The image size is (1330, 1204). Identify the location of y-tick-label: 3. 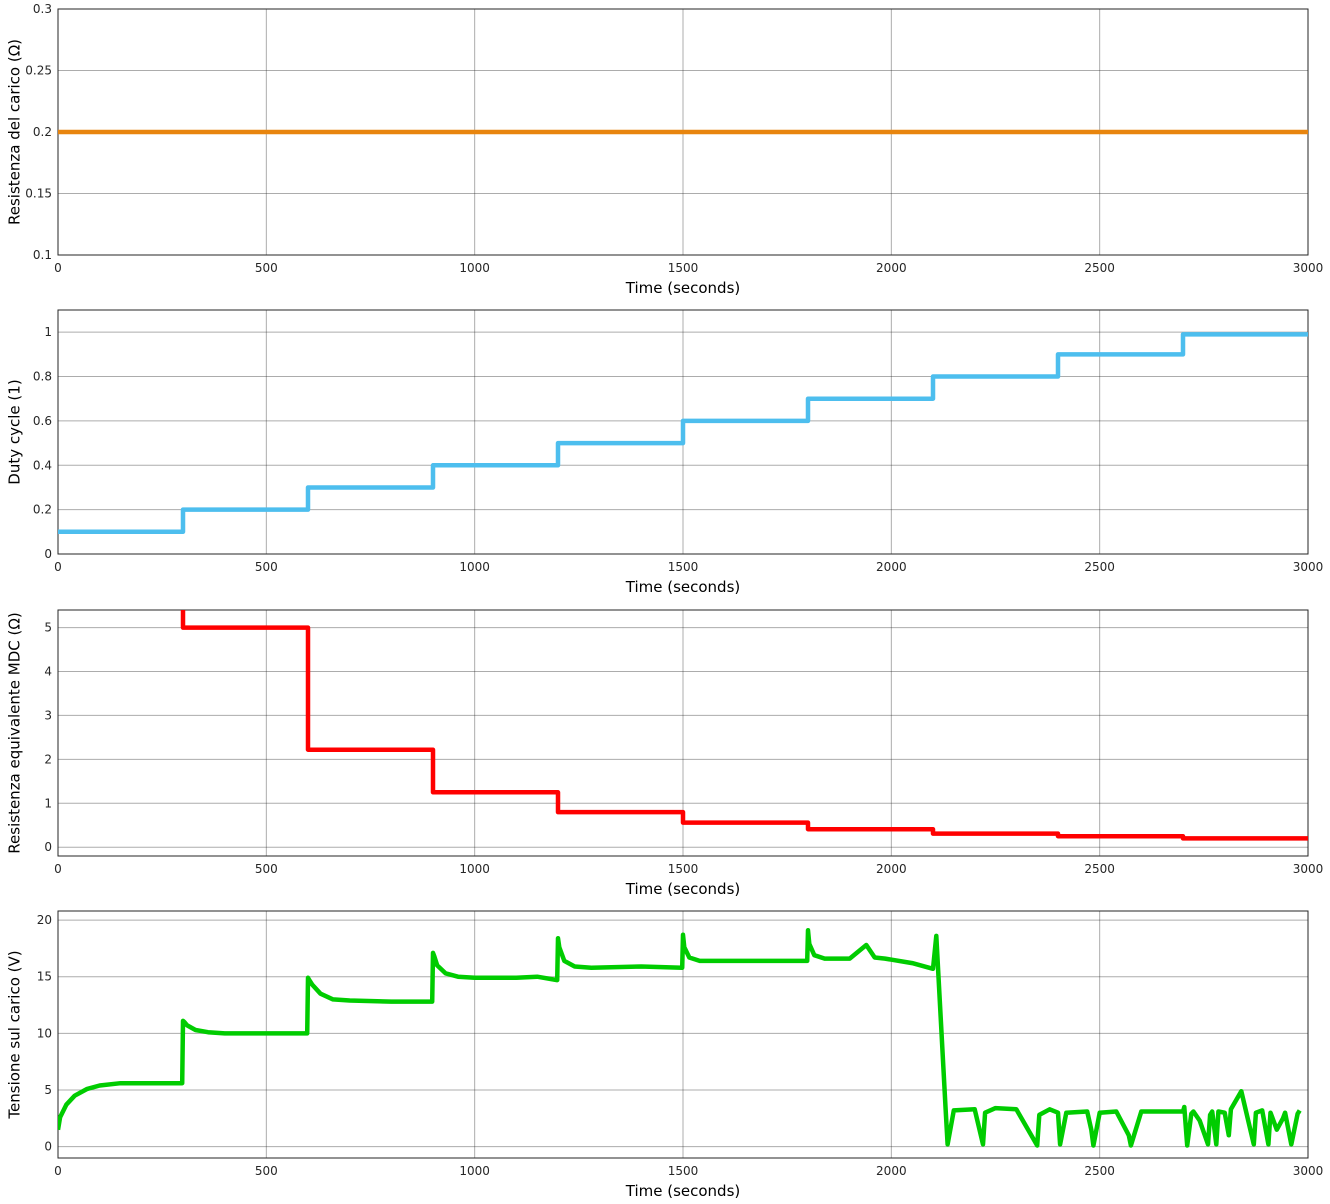
(48, 715).